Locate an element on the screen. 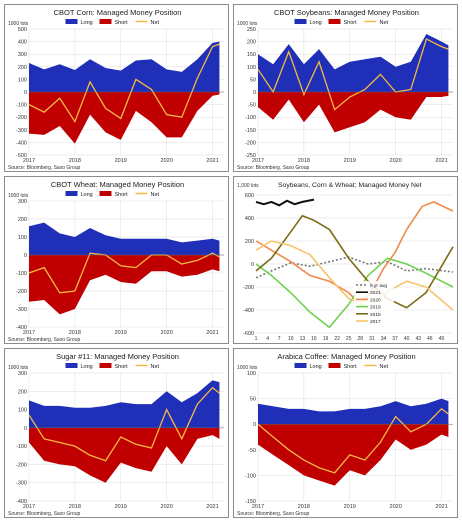 This screenshot has width=462, height=522. legend-label: 2019 is located at coordinates (375, 308).